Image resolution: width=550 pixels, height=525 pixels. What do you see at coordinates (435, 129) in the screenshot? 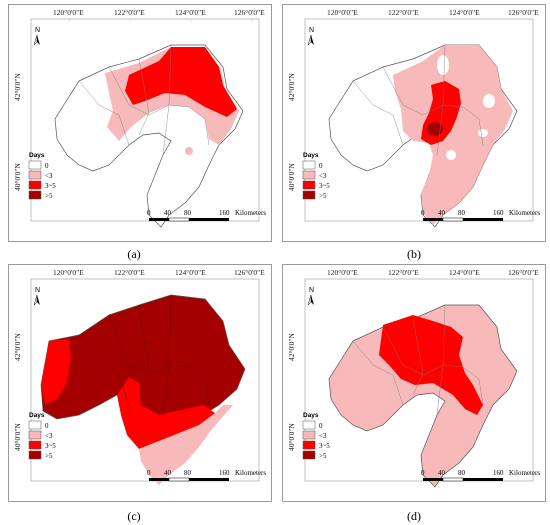
I see `region-gt5` at bounding box center [435, 129].